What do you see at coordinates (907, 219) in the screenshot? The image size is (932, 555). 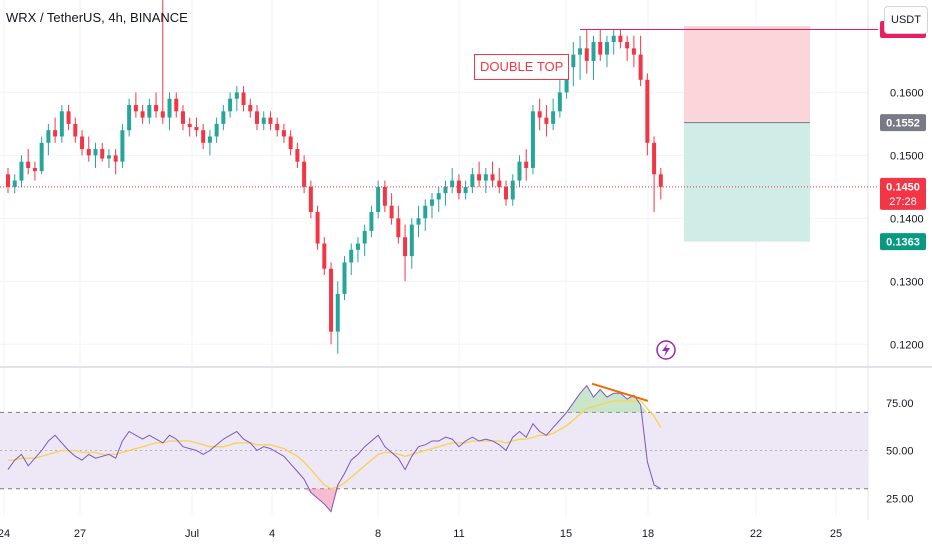 I see `price-tick-label: 0.1400` at bounding box center [907, 219].